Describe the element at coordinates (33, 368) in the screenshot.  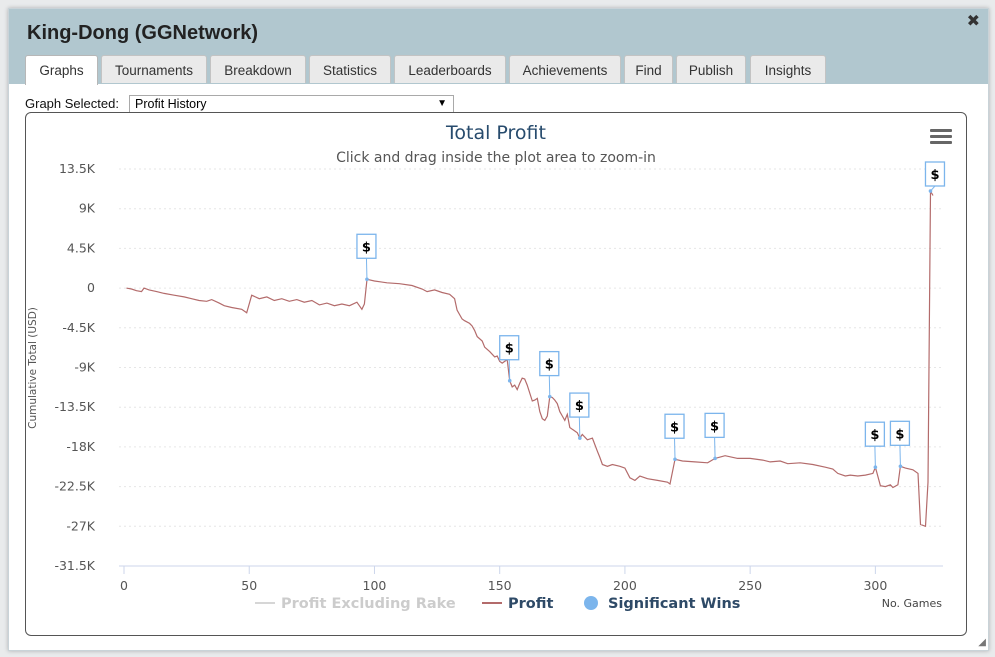
I see `y-axis-title: Cumulative Total (USD)` at that location.